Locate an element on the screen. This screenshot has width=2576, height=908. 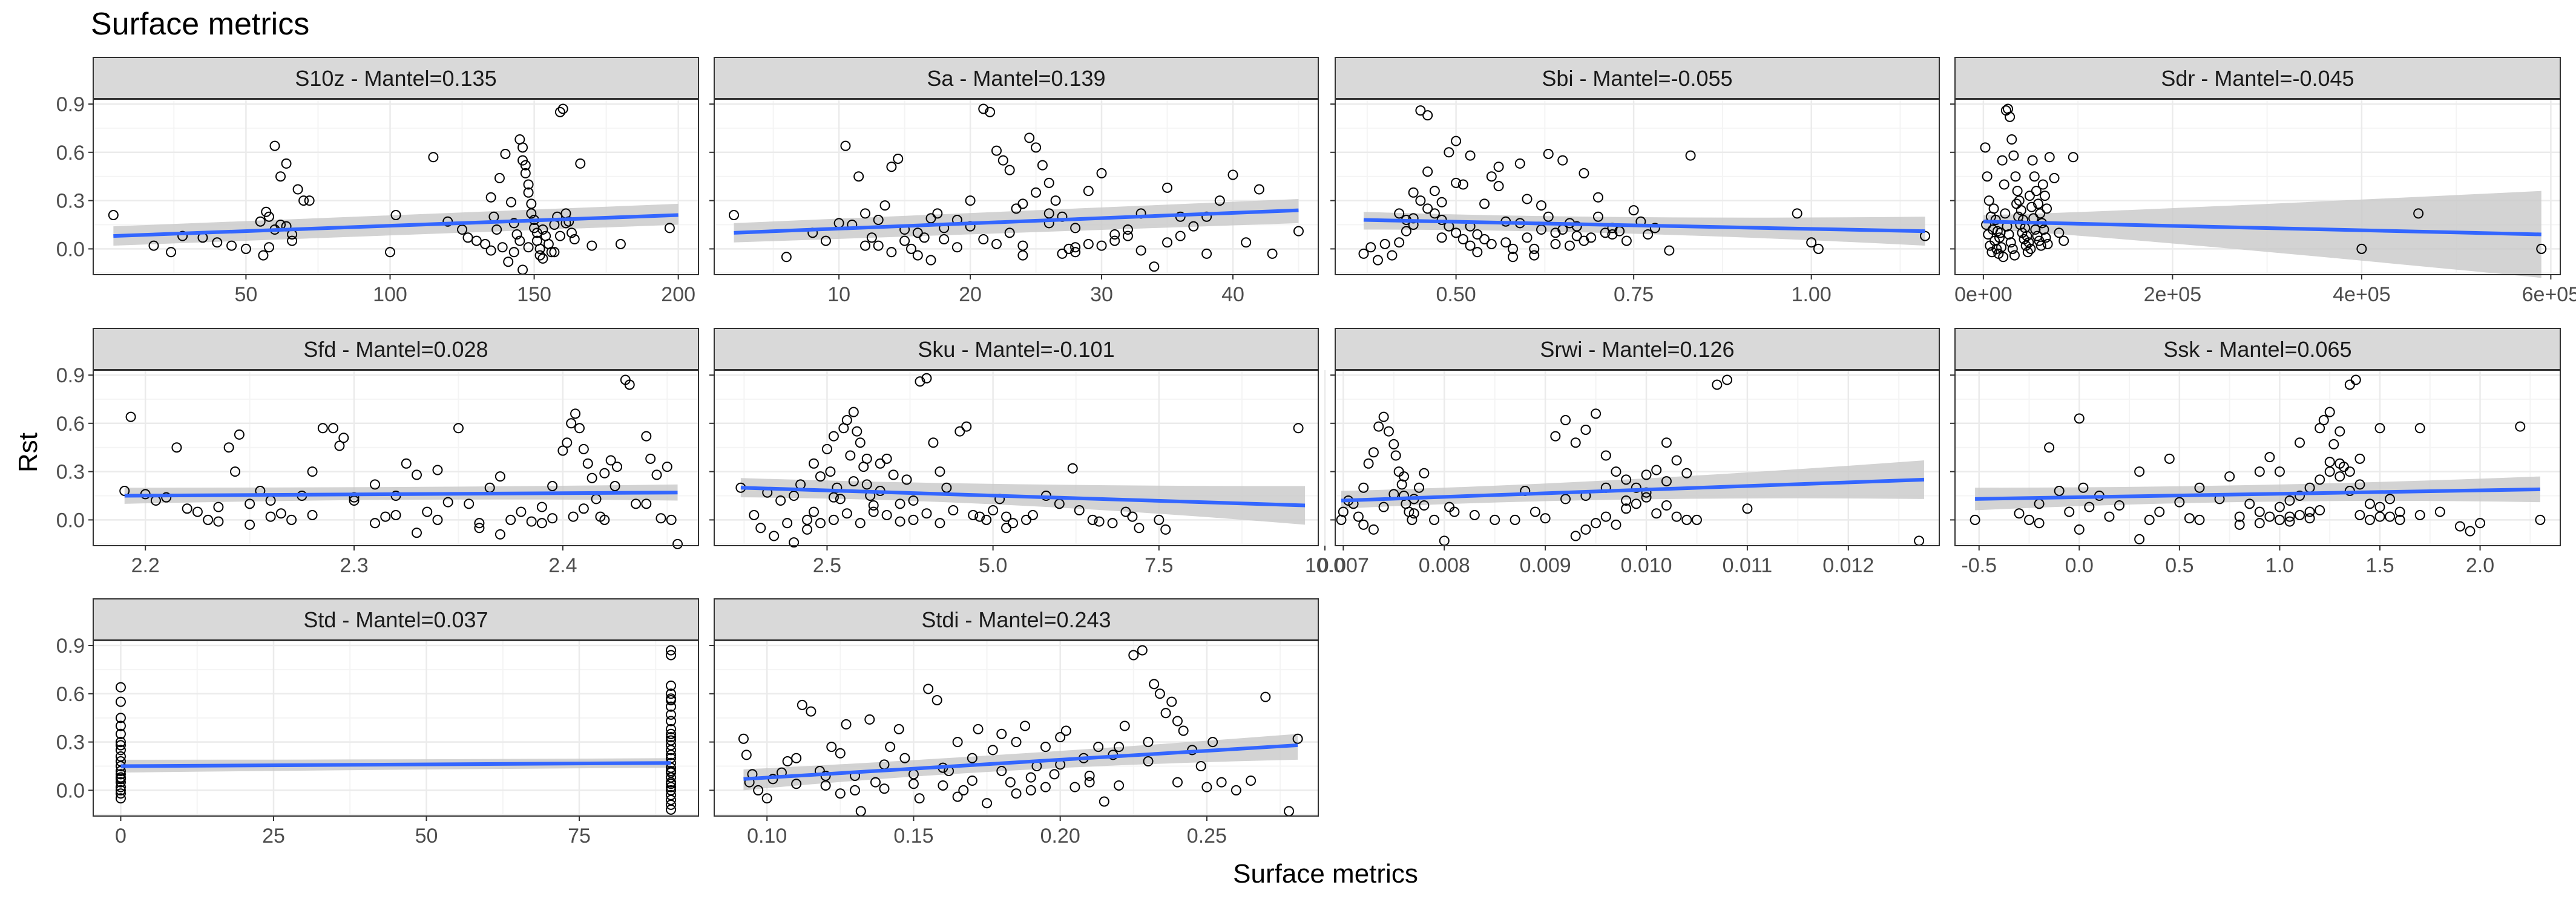
x-tick-label: 1.0 is located at coordinates (2280, 565).